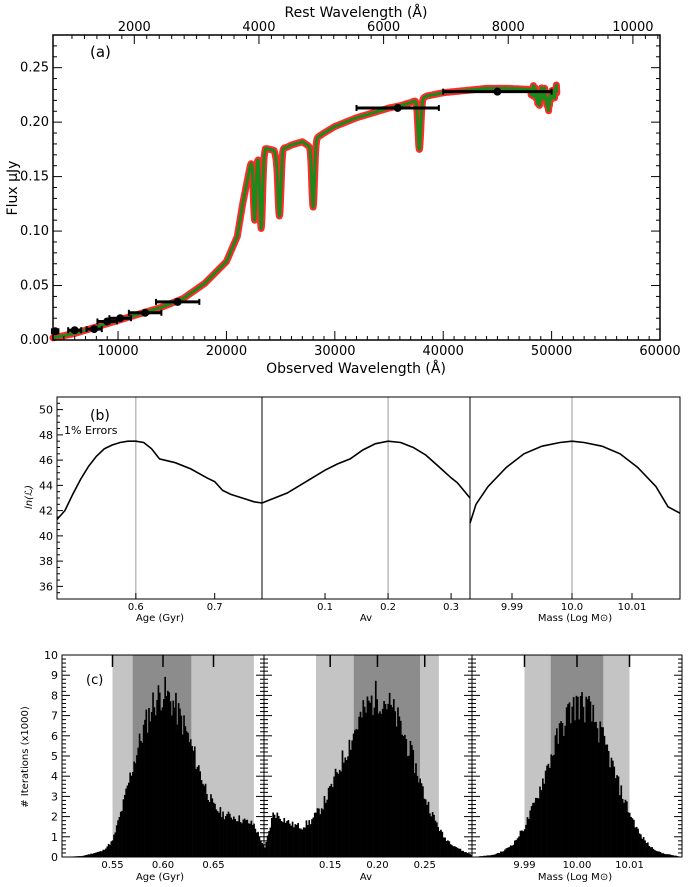  Describe the element at coordinates (632, 27) in the screenshot. I see `top-x-tick-label: 10000` at that location.